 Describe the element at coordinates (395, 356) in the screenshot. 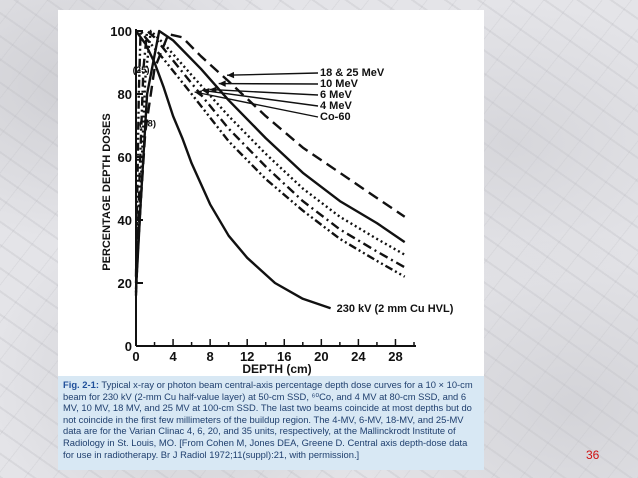

I see `x-tick-label-28: 28` at that location.